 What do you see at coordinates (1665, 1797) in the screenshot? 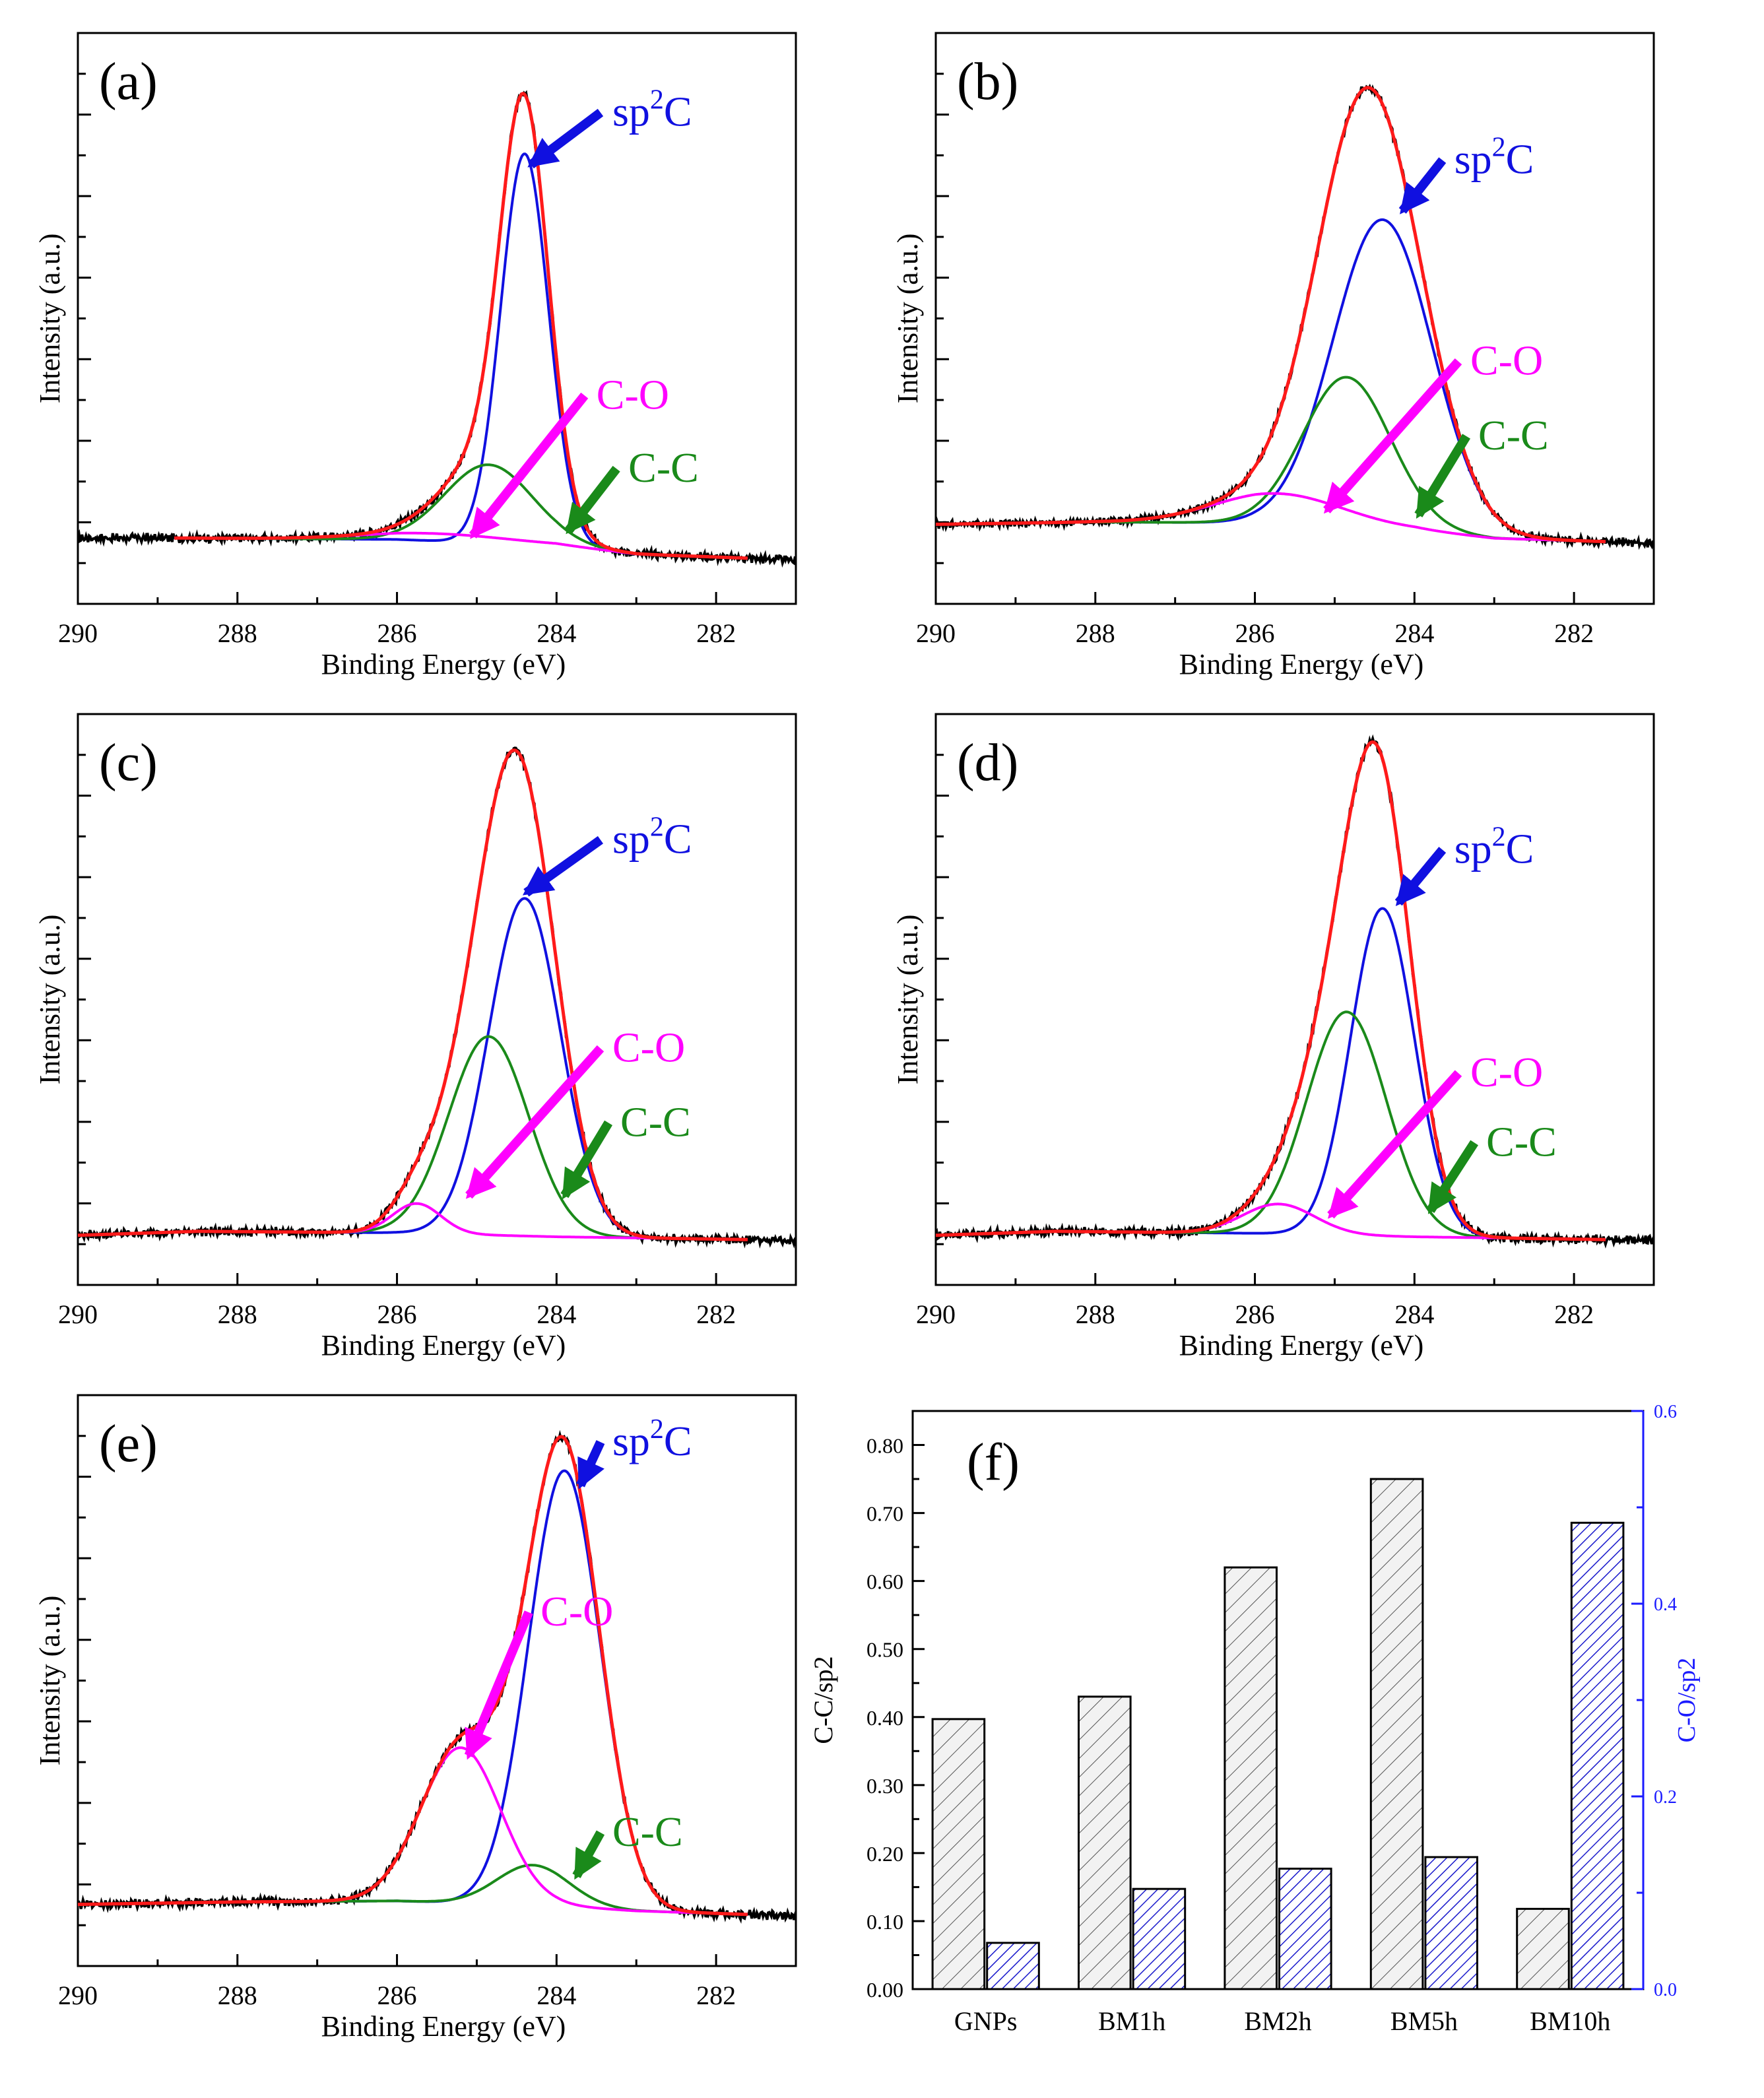
I see `y-right-tick-label: 0.2` at bounding box center [1665, 1797].